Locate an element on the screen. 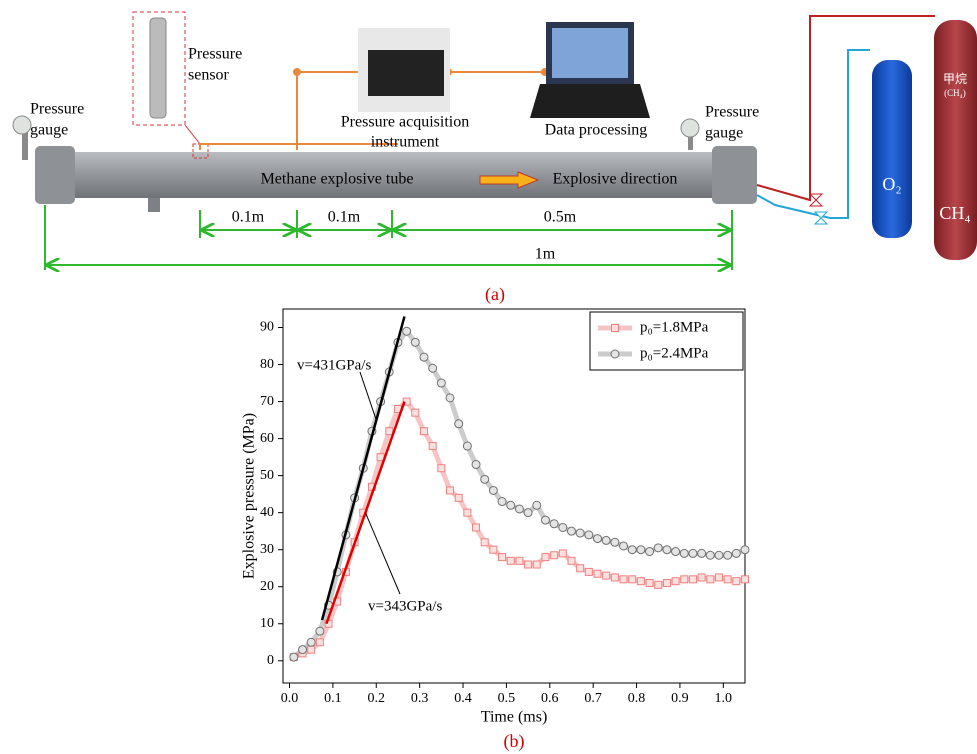  legend-label: p₀=1.8MPa is located at coordinates (674, 327).